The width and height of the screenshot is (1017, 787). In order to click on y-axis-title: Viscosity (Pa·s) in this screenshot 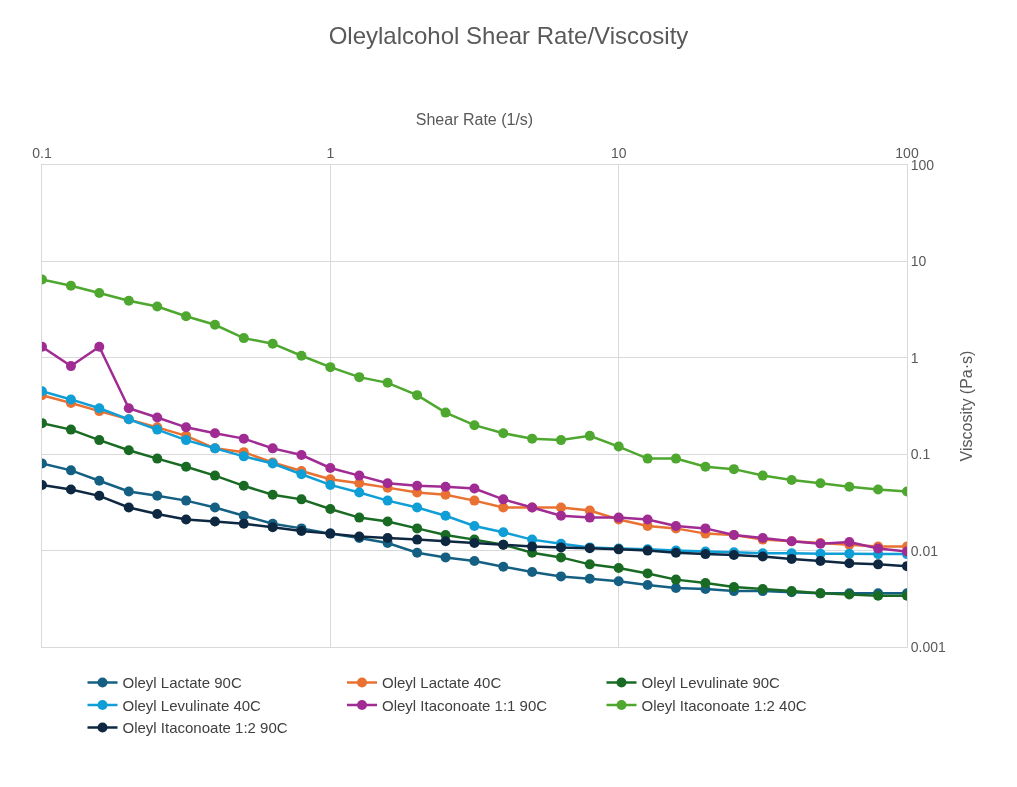, I will do `click(966, 406)`.